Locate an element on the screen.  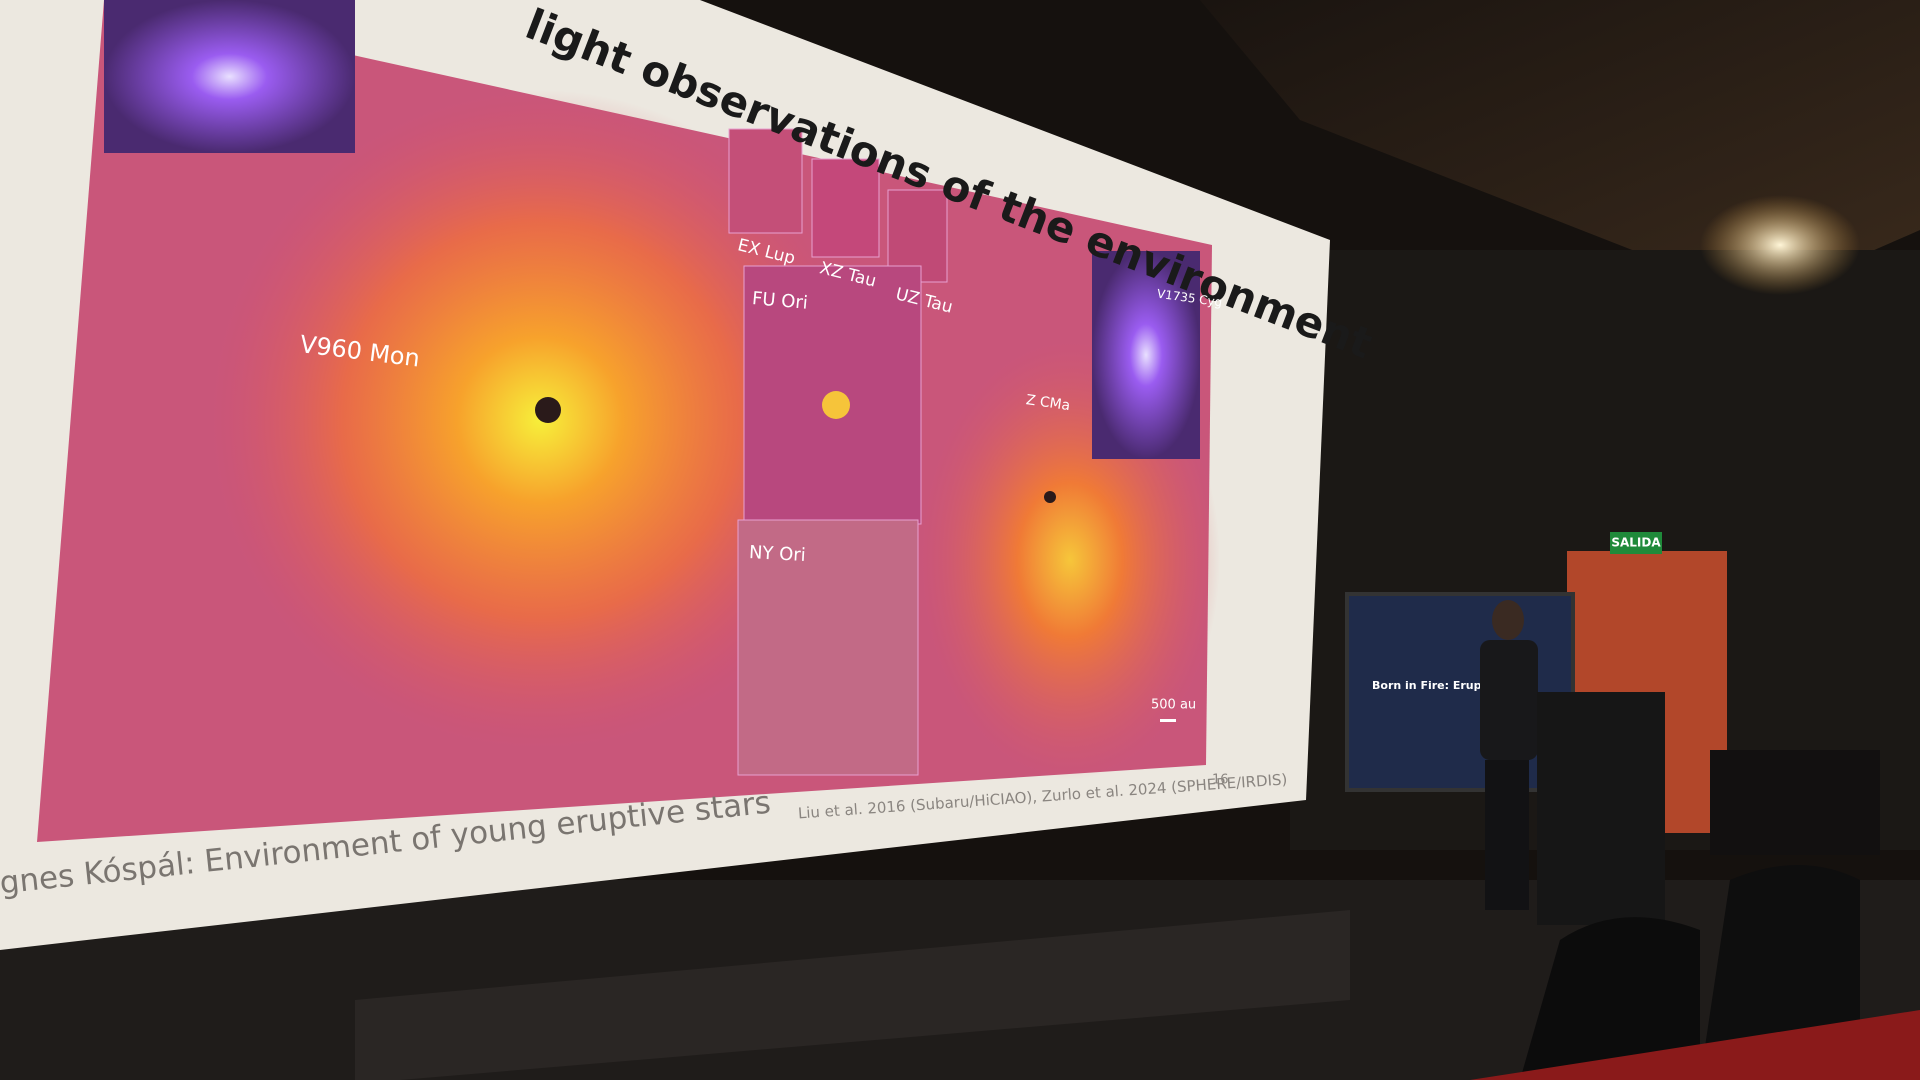
presenter-head is located at coordinates (1508, 620).